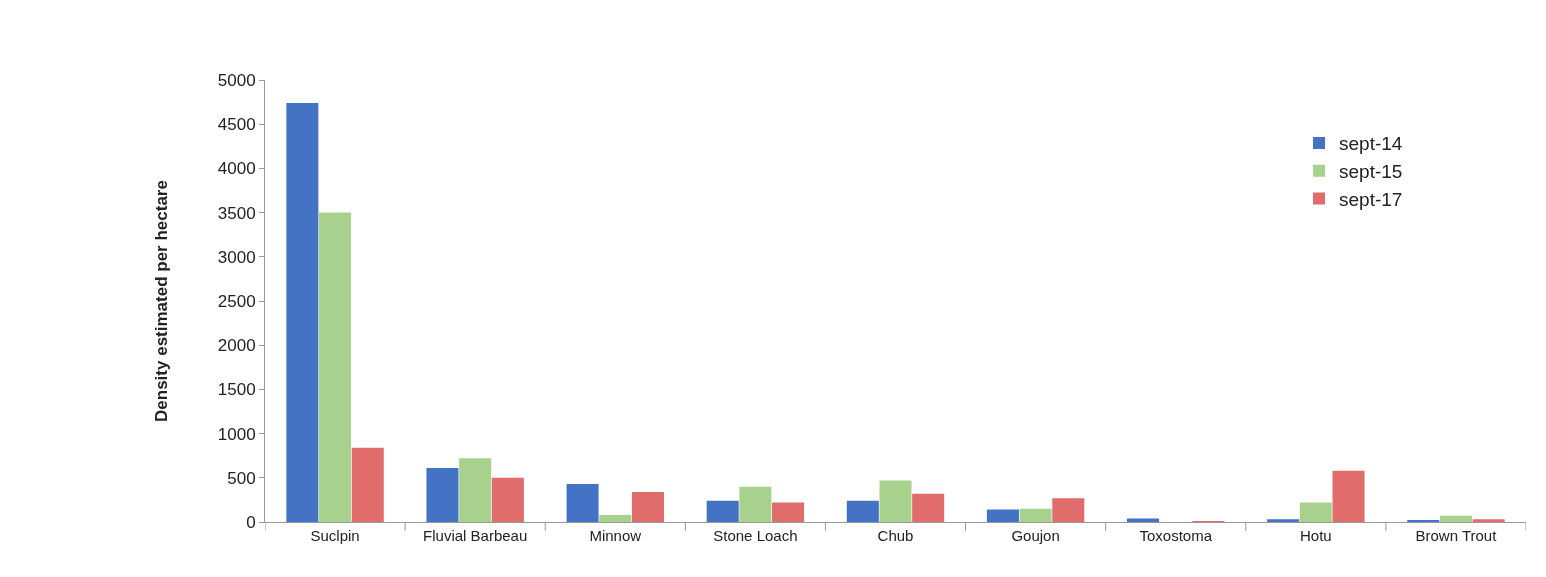 Image resolution: width=1546 pixels, height=577 pixels. Describe the element at coordinates (236, 434) in the screenshot. I see `y-tick-label: 1000` at that location.